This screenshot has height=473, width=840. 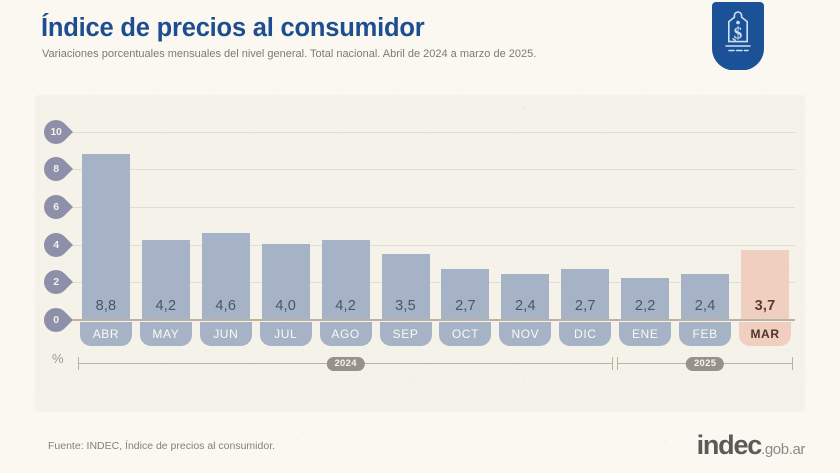 I want to click on y-axis-unit-label: %, so click(x=58, y=358).